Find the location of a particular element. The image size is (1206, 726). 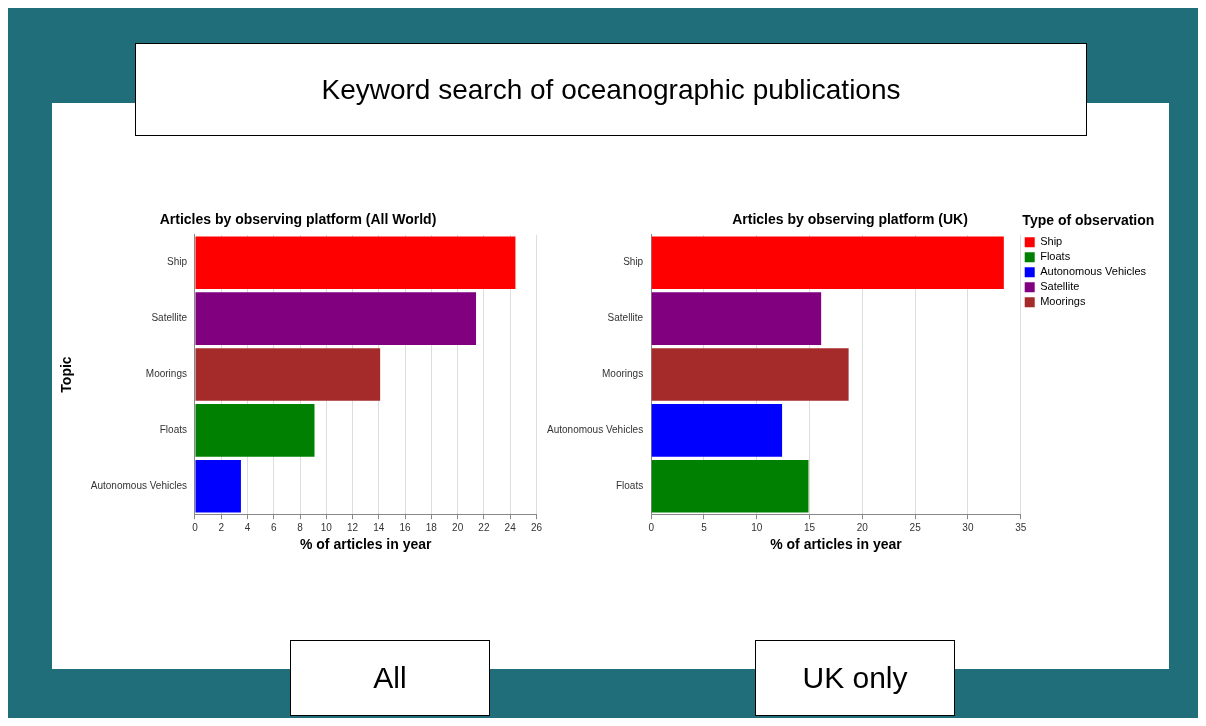

legend-title: Type of observation is located at coordinates (1088, 219).